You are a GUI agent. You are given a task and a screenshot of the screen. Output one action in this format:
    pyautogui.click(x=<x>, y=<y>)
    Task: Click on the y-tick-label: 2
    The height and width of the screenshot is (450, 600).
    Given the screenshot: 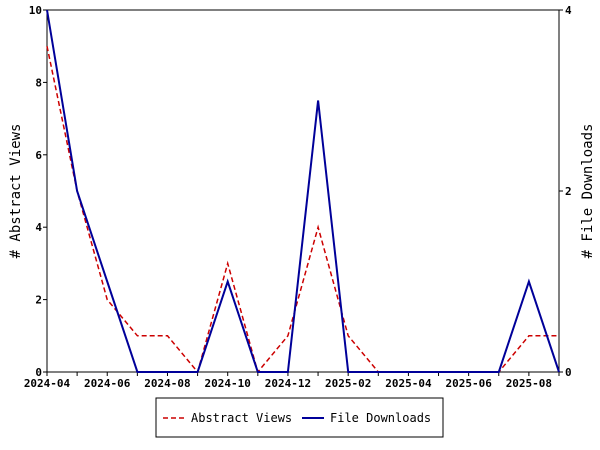 What is the action you would take?
    pyautogui.click(x=38, y=300)
    